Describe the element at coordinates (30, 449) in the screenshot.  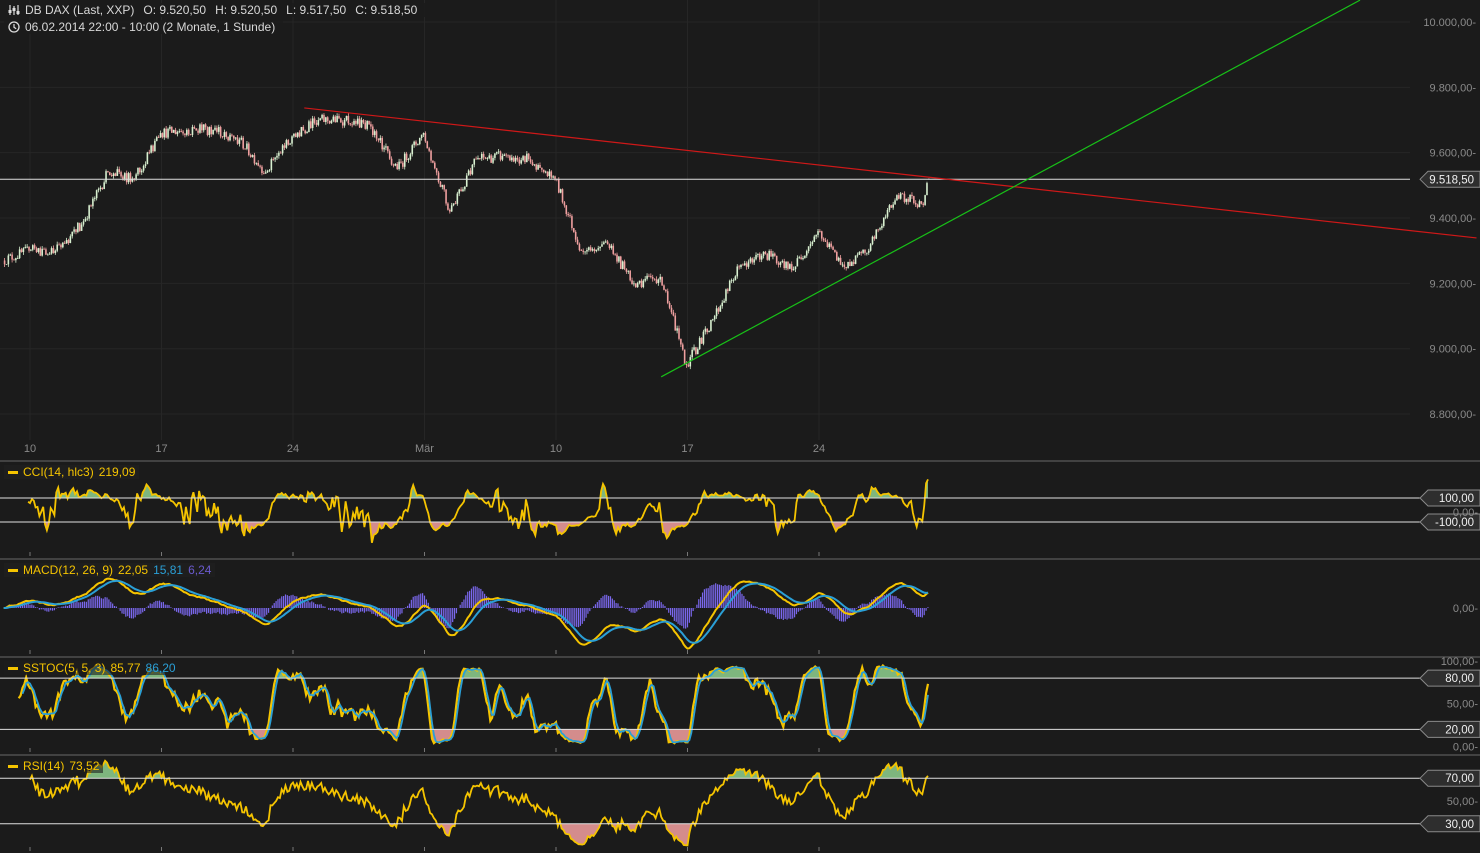
I see `x-tick-label: 10` at that location.